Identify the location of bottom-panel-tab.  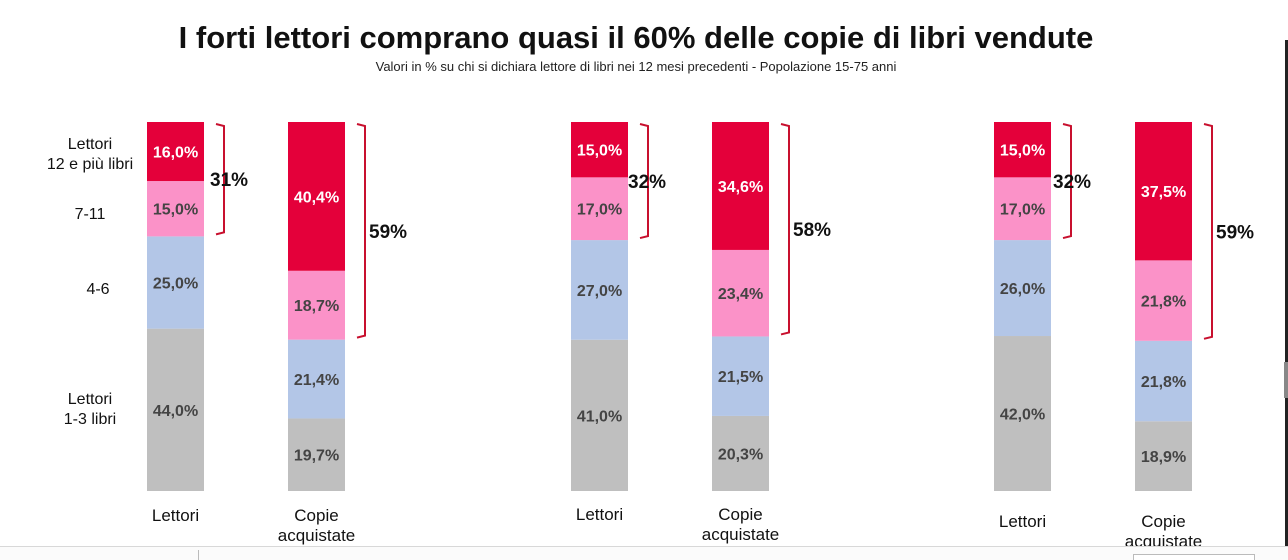
(1194, 557).